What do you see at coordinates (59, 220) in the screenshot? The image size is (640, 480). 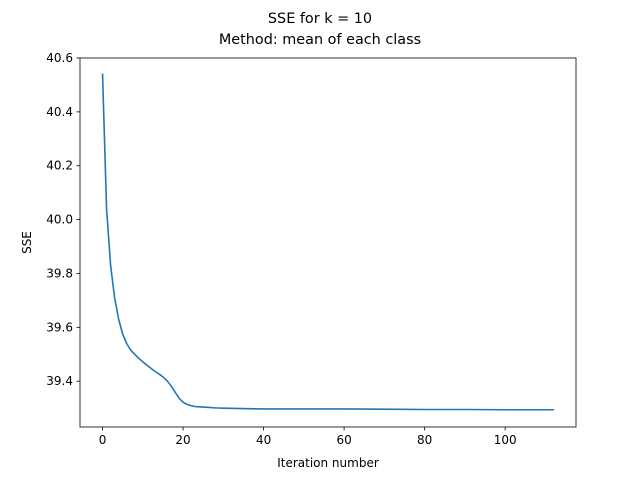 I see `y-tick-label: 40.0` at bounding box center [59, 220].